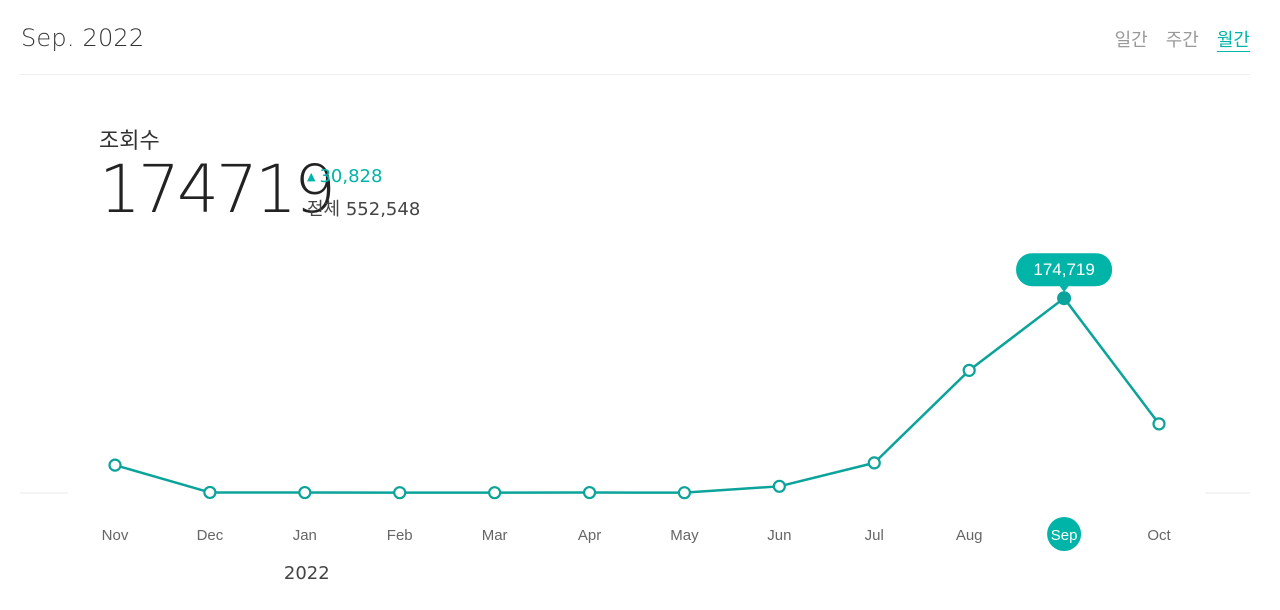  I want to click on data-point-jun, so click(779, 486).